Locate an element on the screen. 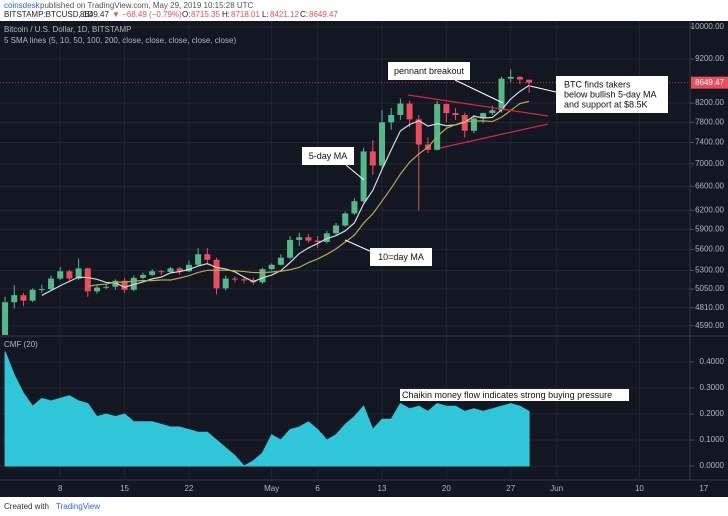 This screenshot has height=516, width=728. ohlc-label: L: is located at coordinates (265, 14).